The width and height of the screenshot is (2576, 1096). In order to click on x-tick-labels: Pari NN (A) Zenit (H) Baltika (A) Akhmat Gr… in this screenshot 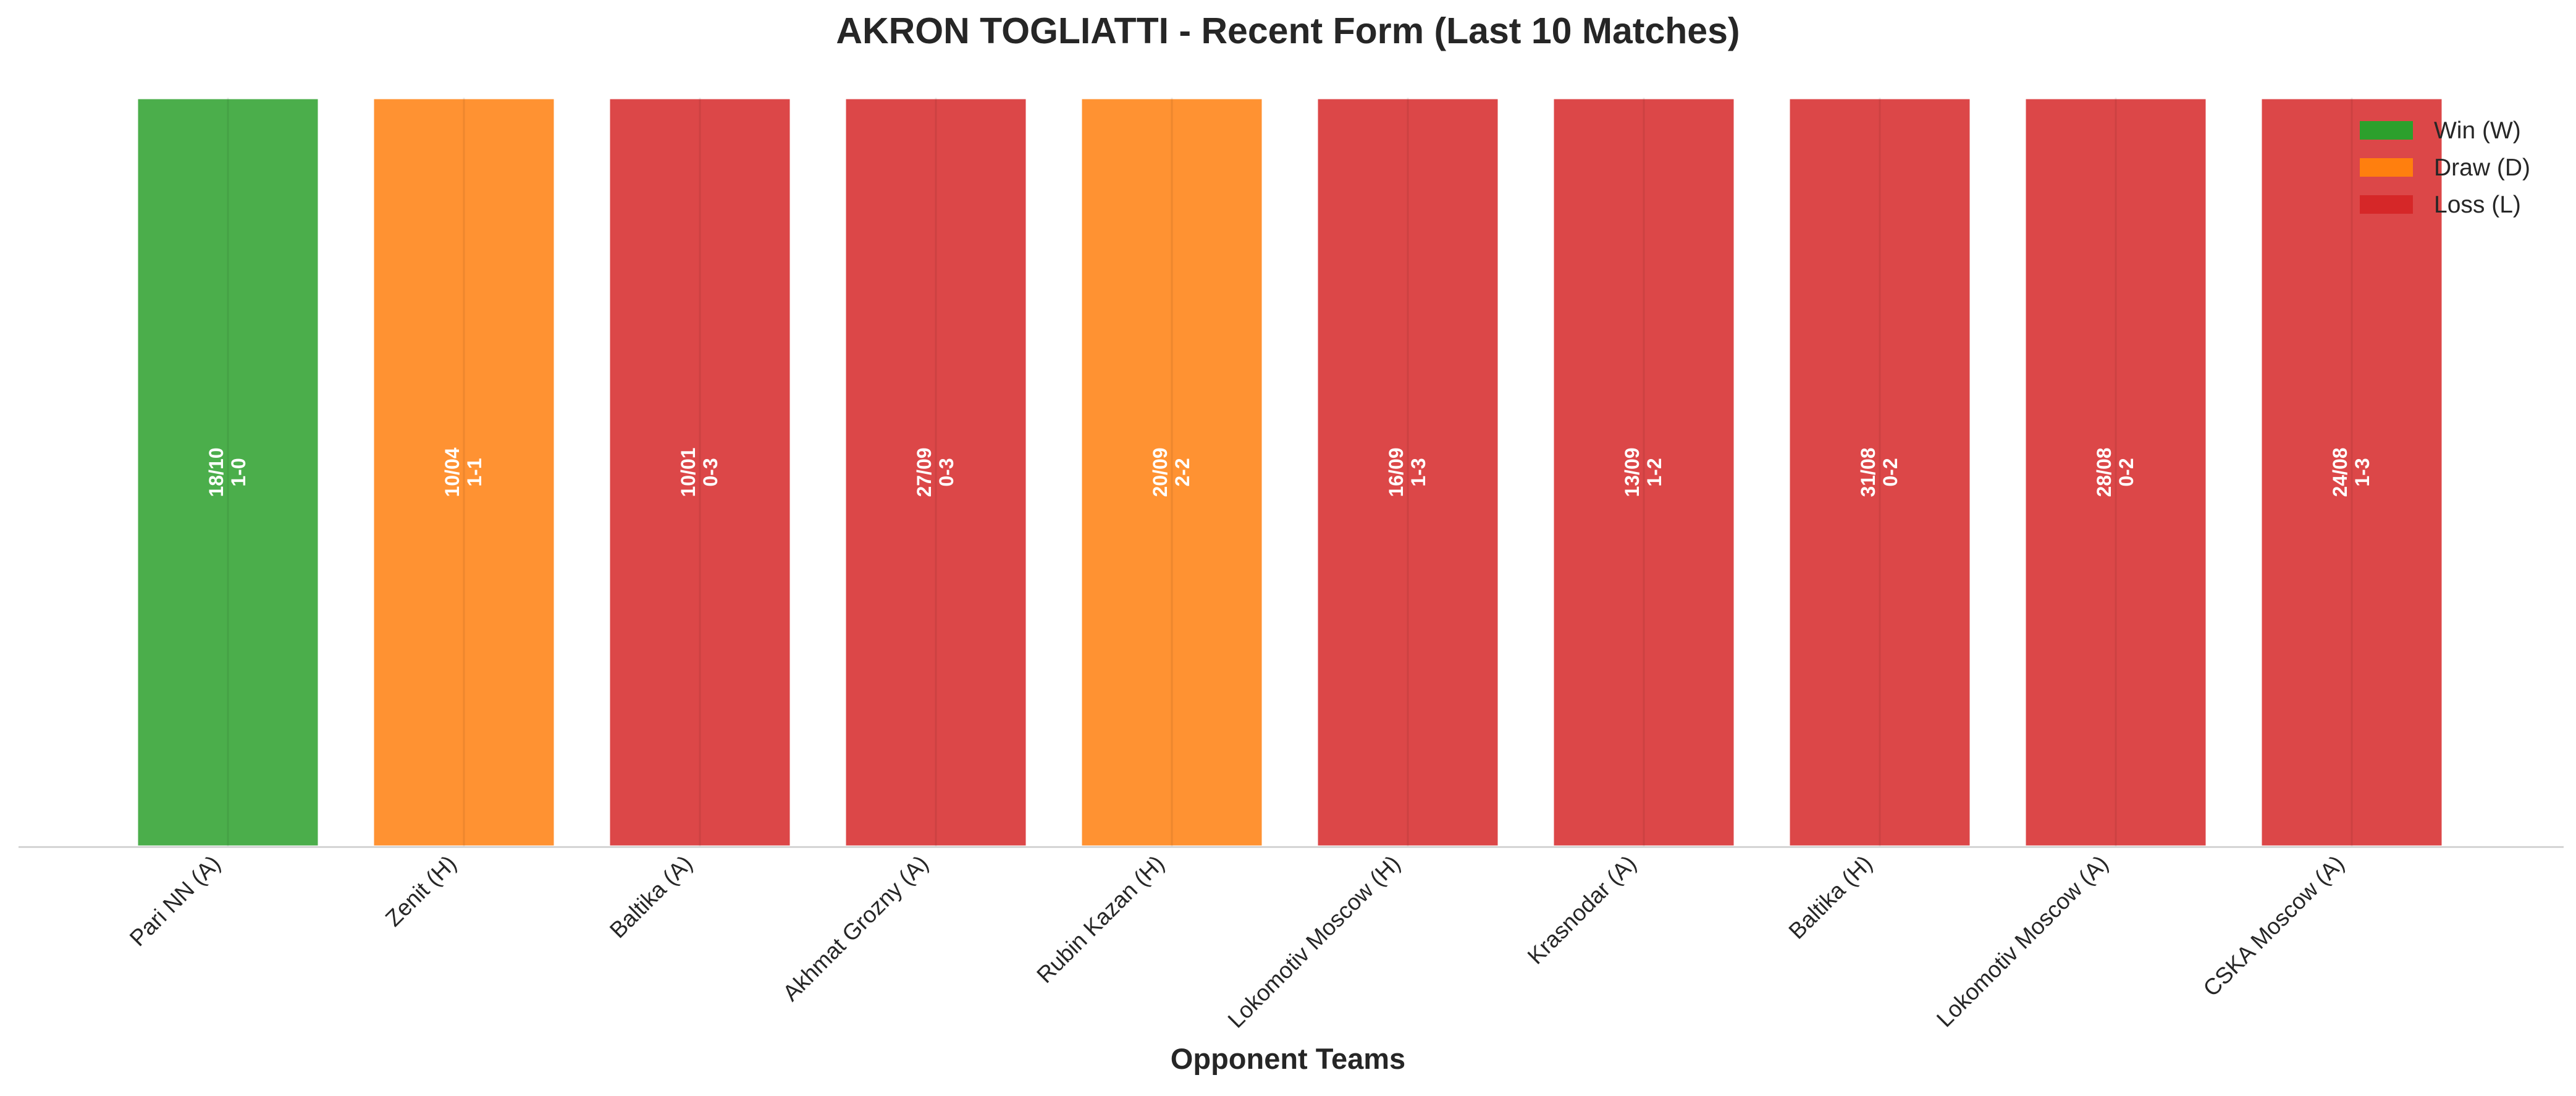, I will do `click(1237, 942)`.